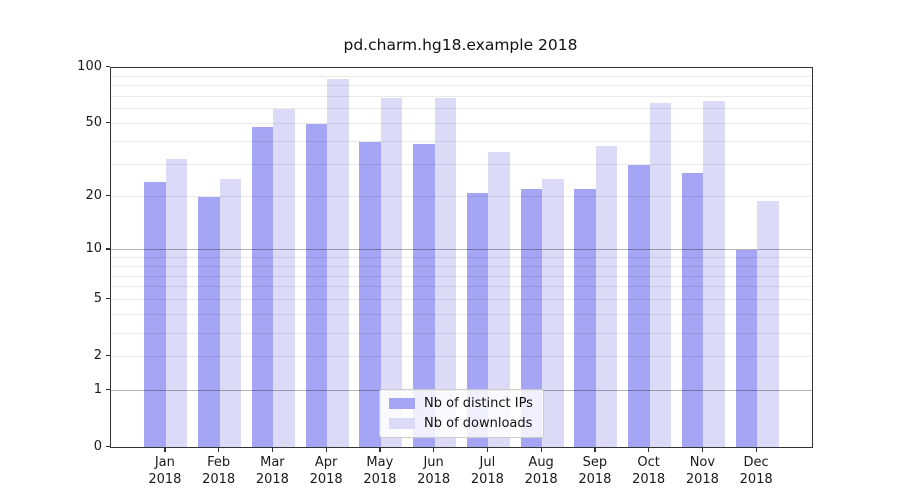 The image size is (900, 500). What do you see at coordinates (93, 249) in the screenshot?
I see `y-tick-label-10: 10` at bounding box center [93, 249].